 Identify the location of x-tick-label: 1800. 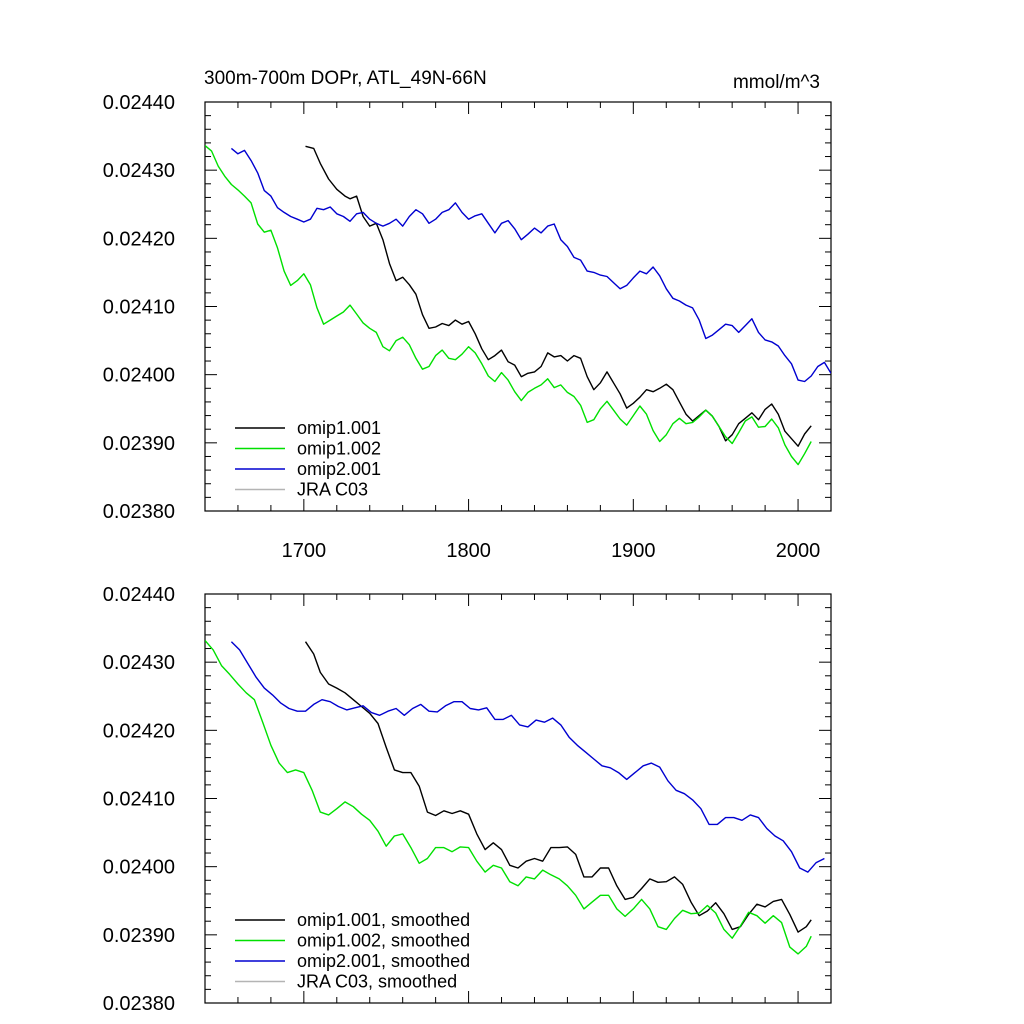
(468, 551).